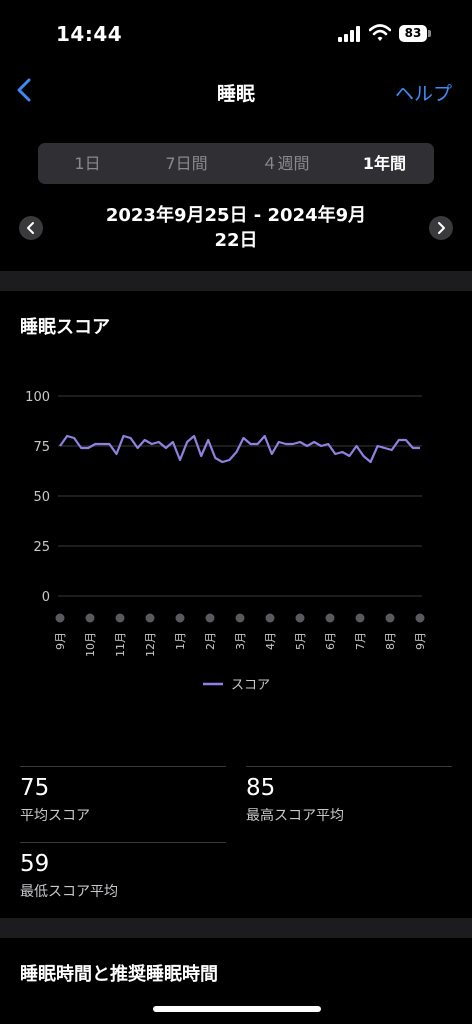 The height and width of the screenshot is (1024, 472). Describe the element at coordinates (186, 163) in the screenshot. I see `segment-7-days: 7日間` at that location.